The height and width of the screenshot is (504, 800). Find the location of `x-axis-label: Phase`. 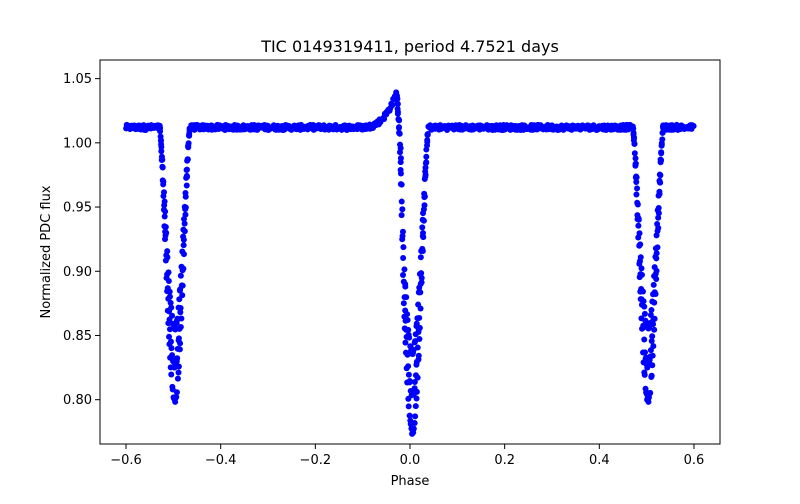

x-axis-label: Phase is located at coordinates (410, 481).